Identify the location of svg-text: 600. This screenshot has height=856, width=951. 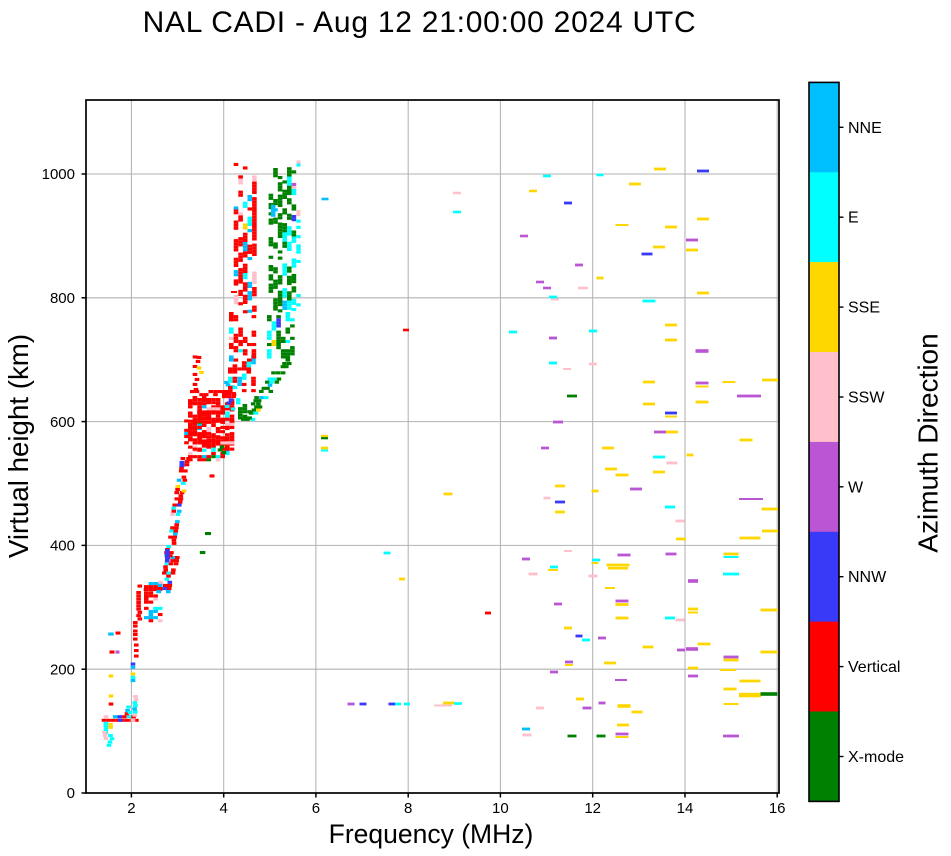
(62, 422).